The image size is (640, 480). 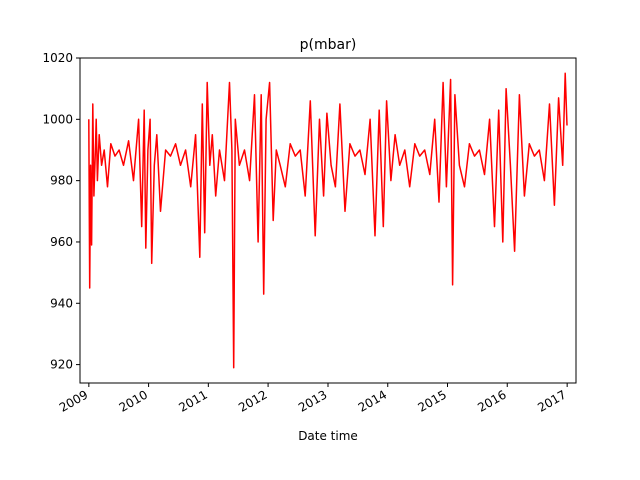 What do you see at coordinates (61, 365) in the screenshot?
I see `y-tick-label: 920` at bounding box center [61, 365].